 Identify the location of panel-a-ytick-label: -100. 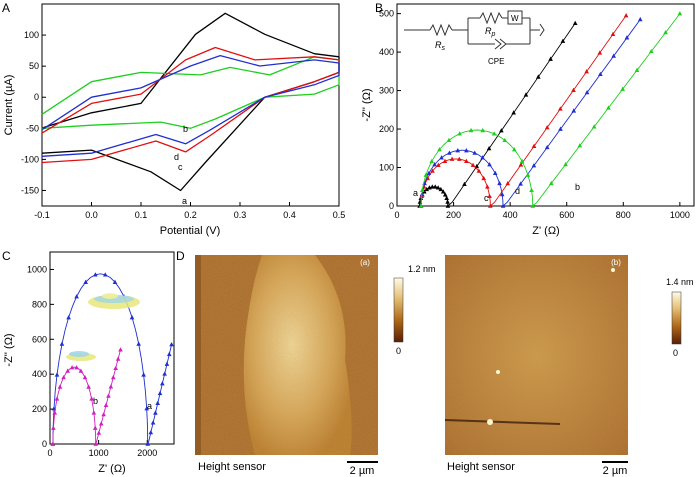
(30, 159).